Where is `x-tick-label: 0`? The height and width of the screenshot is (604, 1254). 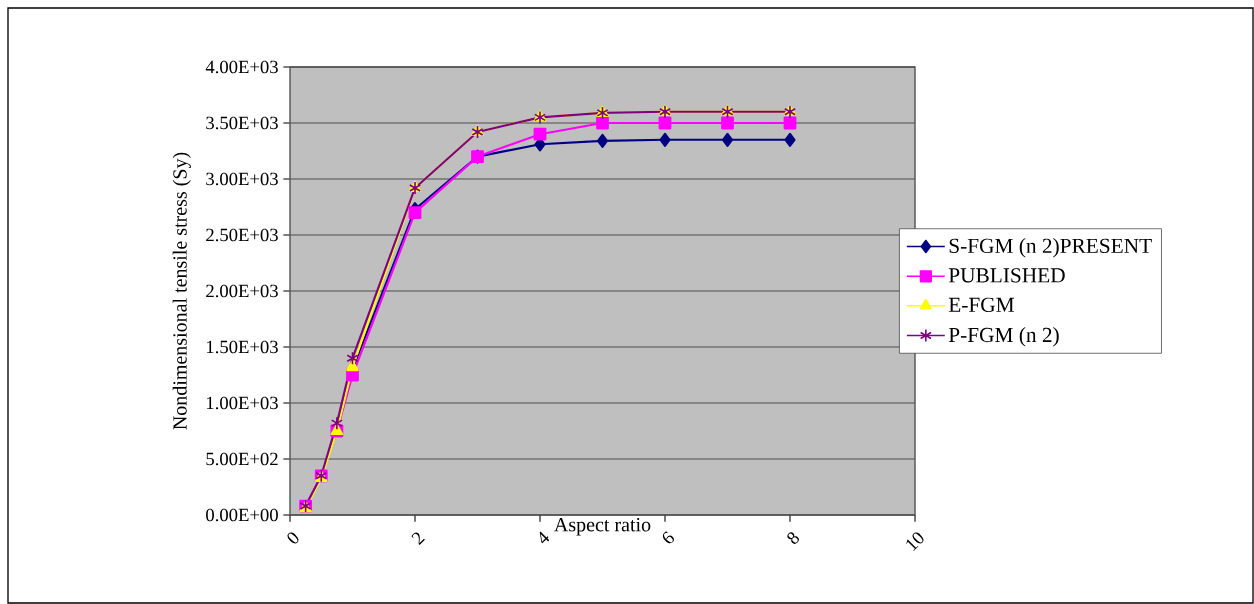 x-tick-label: 0 is located at coordinates (293, 538).